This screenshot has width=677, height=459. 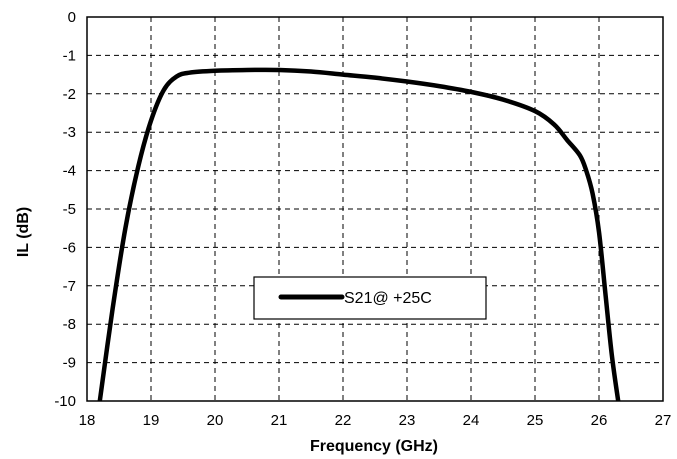 I want to click on x-tick-label: 25, so click(x=535, y=420).